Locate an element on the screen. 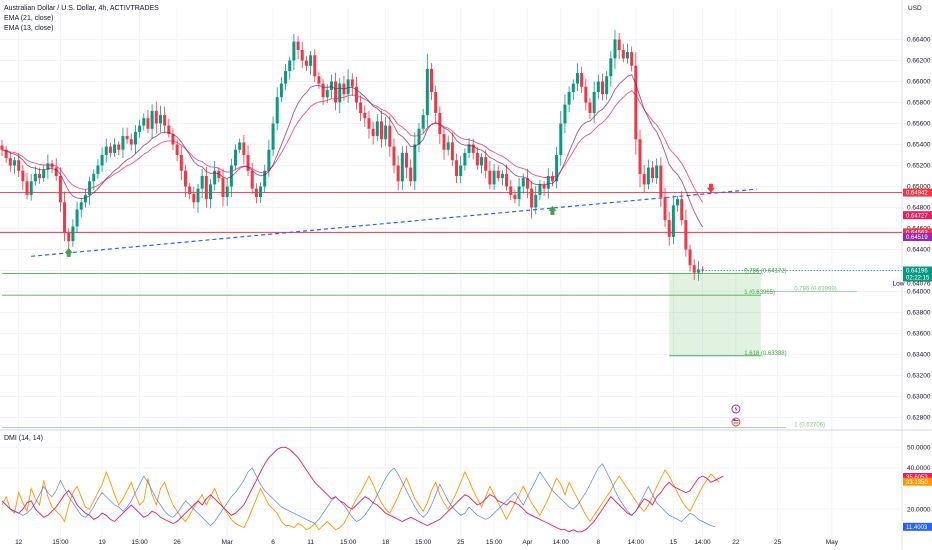 This screenshot has width=932, height=550. dmi-tick-label: 50.0000 is located at coordinates (919, 448).